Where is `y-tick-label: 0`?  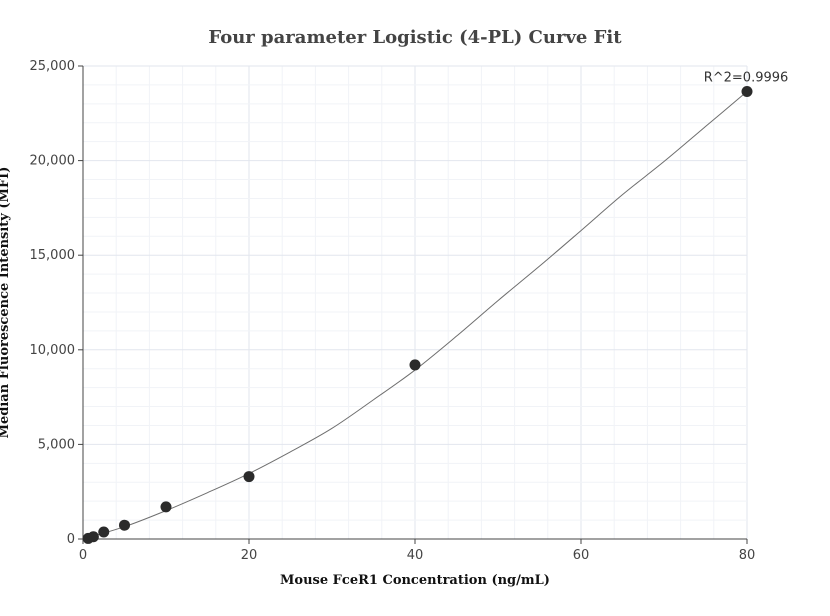 y-tick-label: 0 is located at coordinates (71, 539).